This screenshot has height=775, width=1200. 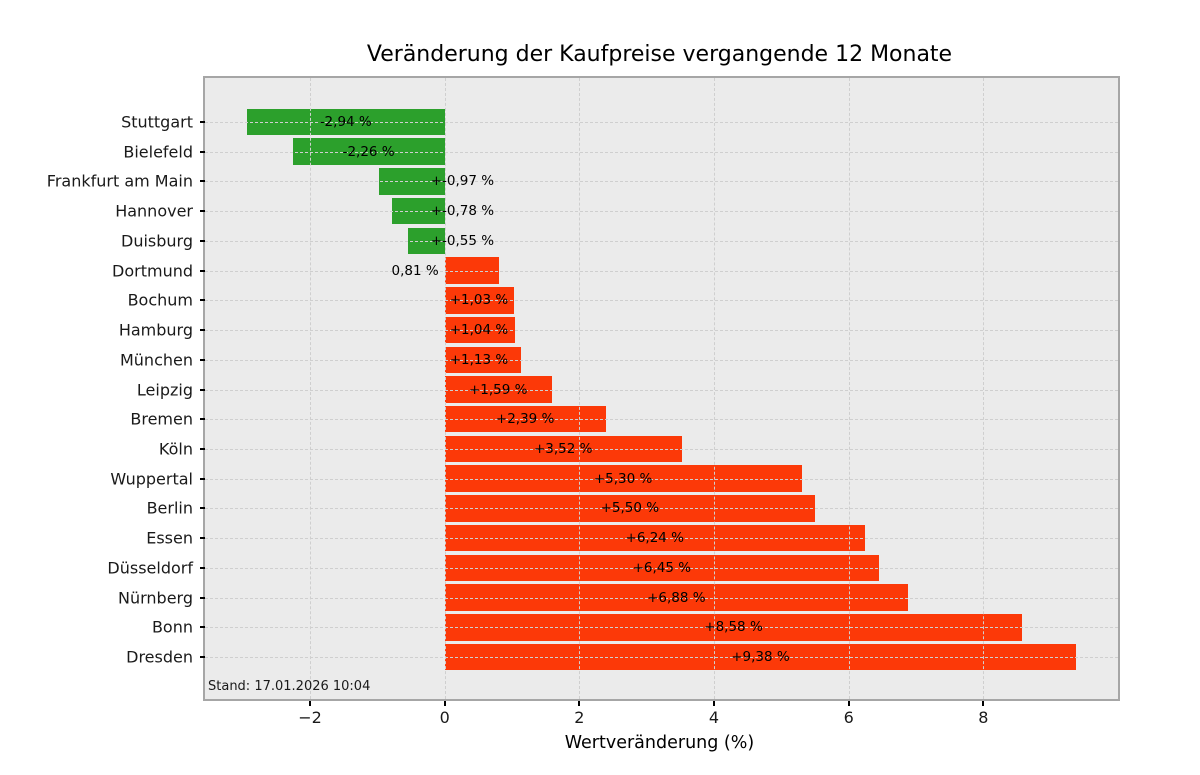 I want to click on y-tick-label-m-nchen: München, so click(x=156, y=360).